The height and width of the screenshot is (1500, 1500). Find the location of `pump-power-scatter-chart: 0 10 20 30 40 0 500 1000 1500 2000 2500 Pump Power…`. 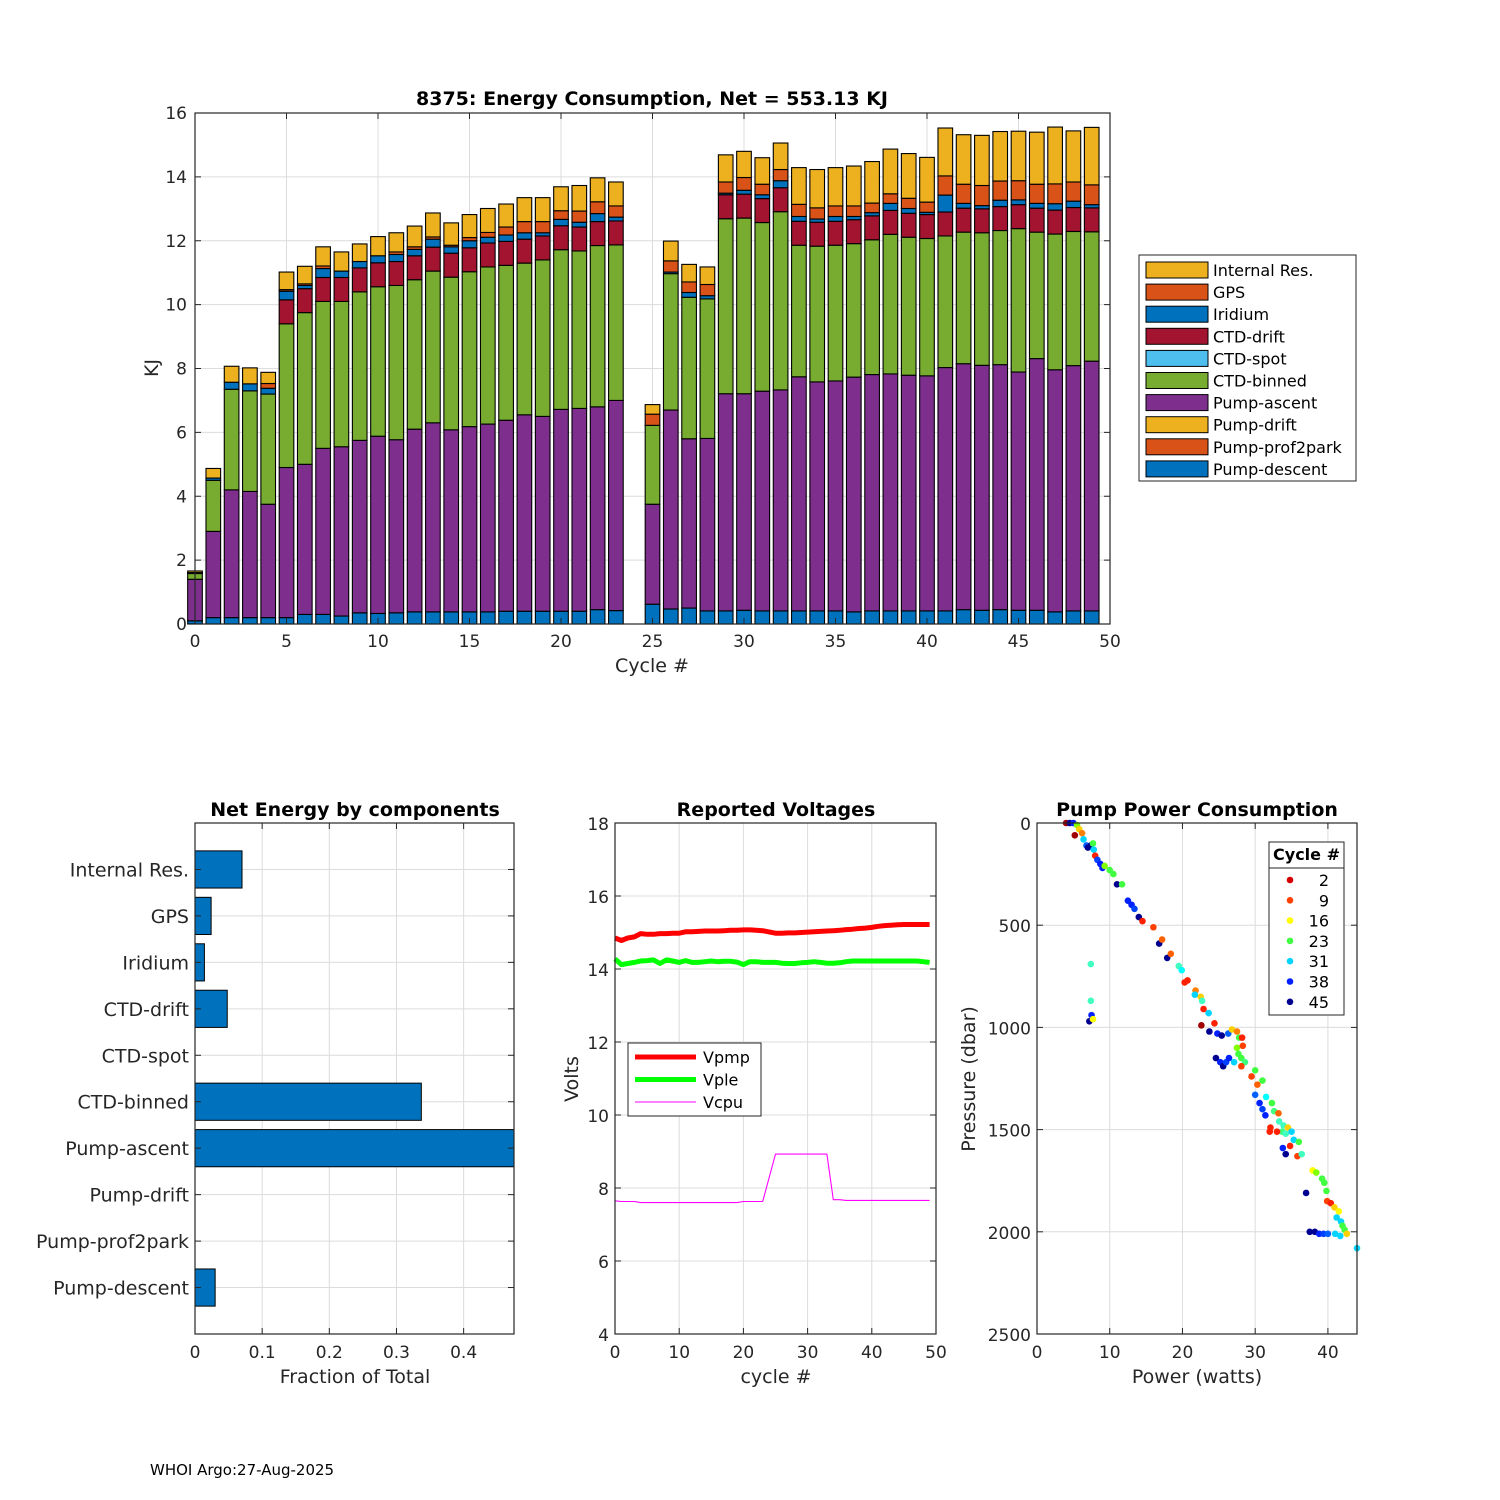

pump-power-scatter-chart: 0 10 20 30 40 0 500 1000 1500 2000 2500 Pump Power… is located at coordinates (1159, 1093).